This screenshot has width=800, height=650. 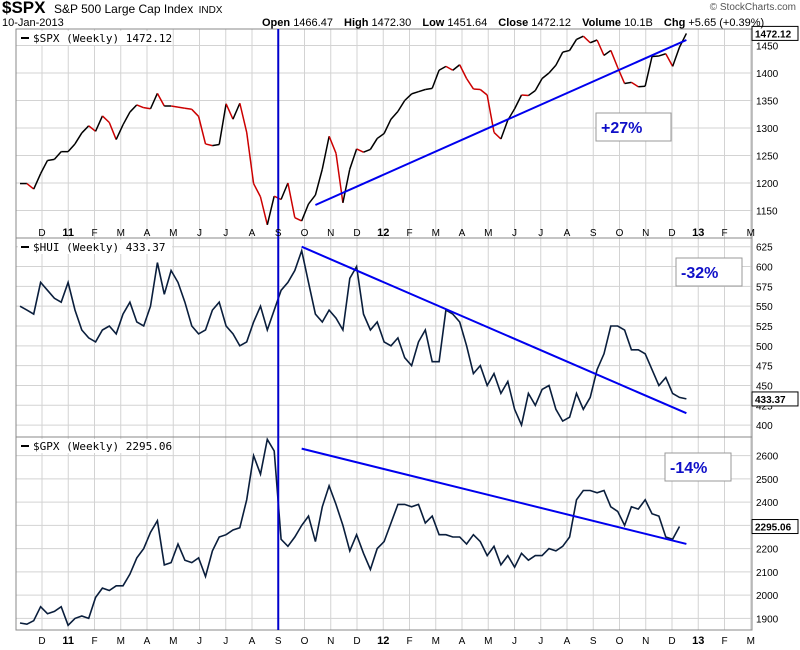 What do you see at coordinates (764, 406) in the screenshot?
I see `y-tick-label: 425` at bounding box center [764, 406].